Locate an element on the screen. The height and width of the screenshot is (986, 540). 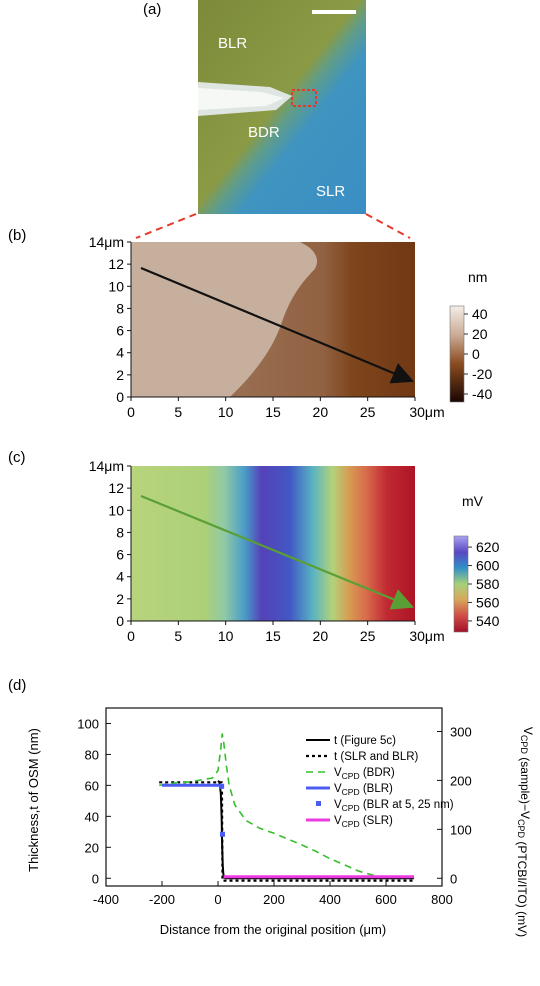
kpfm-colorbar: mV is located at coordinates (468, 563).